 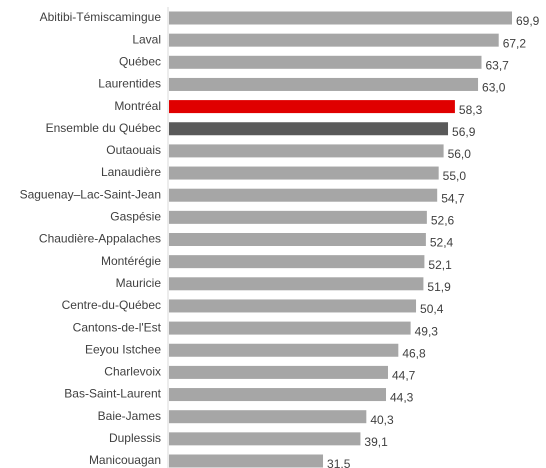 What do you see at coordinates (101, 17) in the screenshot?
I see `category-label: Abitibi-Témiscamingue` at bounding box center [101, 17].